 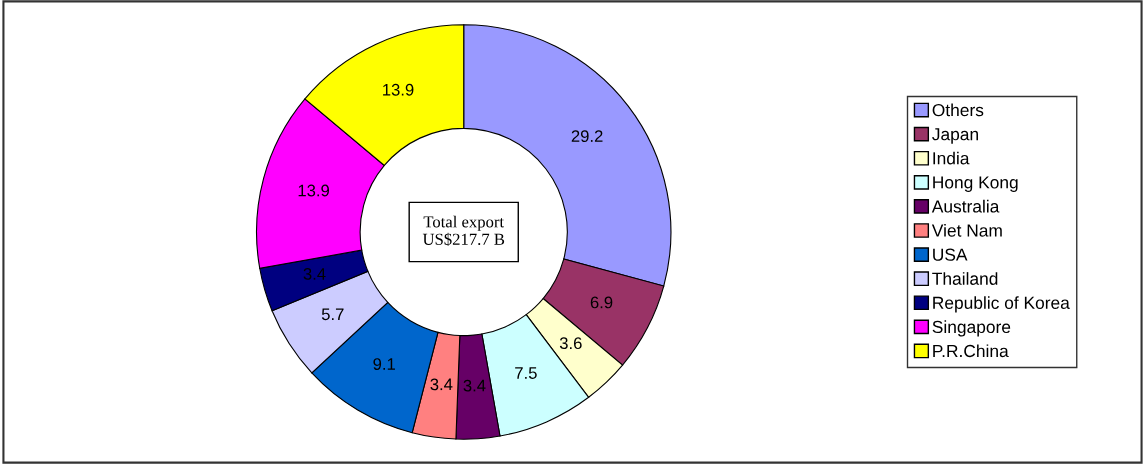 What do you see at coordinates (955, 136) in the screenshot?
I see `legend-label: Japan` at bounding box center [955, 136].